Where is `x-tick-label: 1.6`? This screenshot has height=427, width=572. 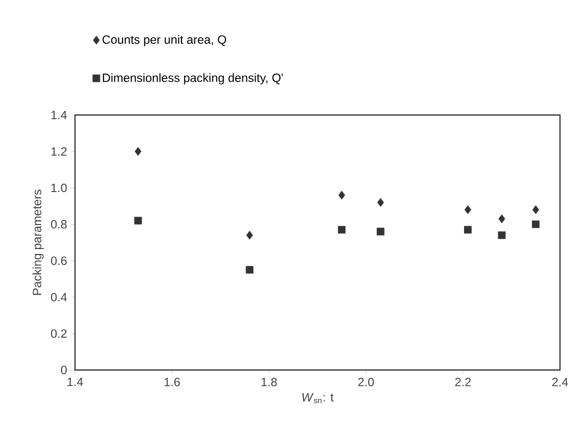 x-tick-label: 1.6 is located at coordinates (172, 382).